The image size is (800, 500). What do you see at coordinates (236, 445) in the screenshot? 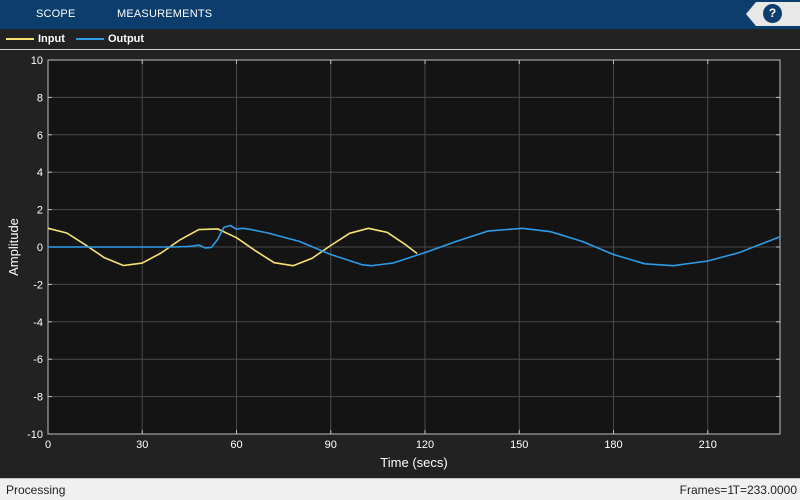
I see `x-tick-label: 60` at bounding box center [236, 445].